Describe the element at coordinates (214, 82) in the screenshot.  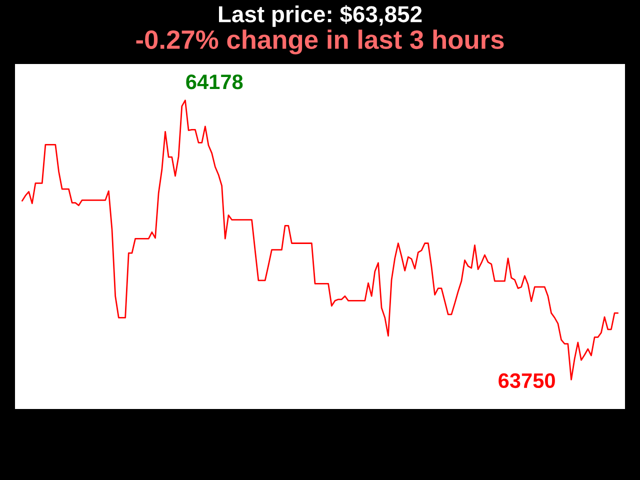
I see `data-label: 64178` at that location.